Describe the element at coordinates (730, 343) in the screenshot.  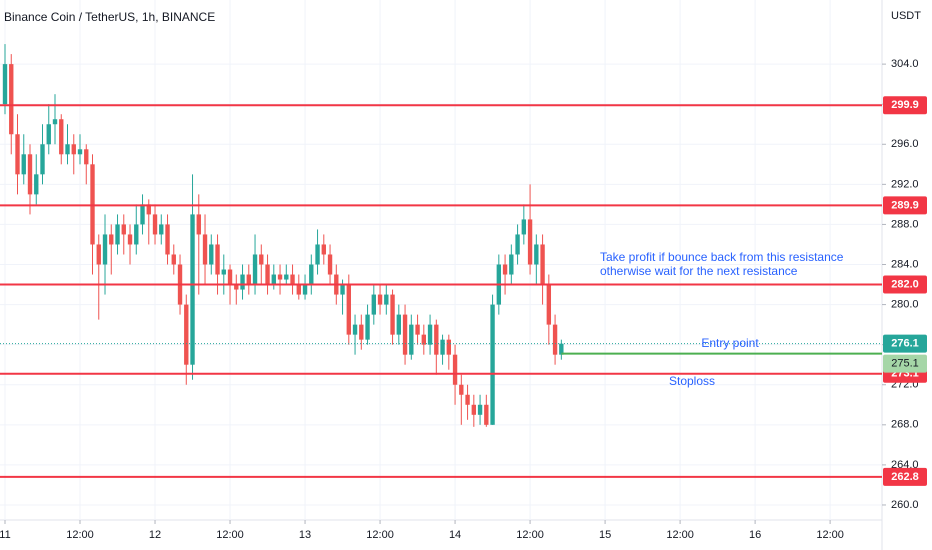
I see `annotation: Entry point` at that location.